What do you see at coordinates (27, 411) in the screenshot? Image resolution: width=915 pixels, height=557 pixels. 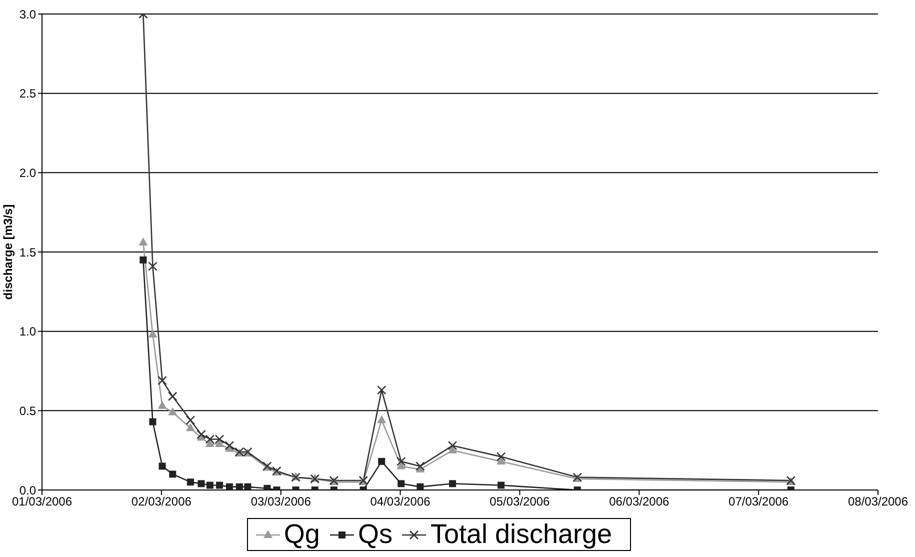 I see `y-tick-label: 0.5` at bounding box center [27, 411].